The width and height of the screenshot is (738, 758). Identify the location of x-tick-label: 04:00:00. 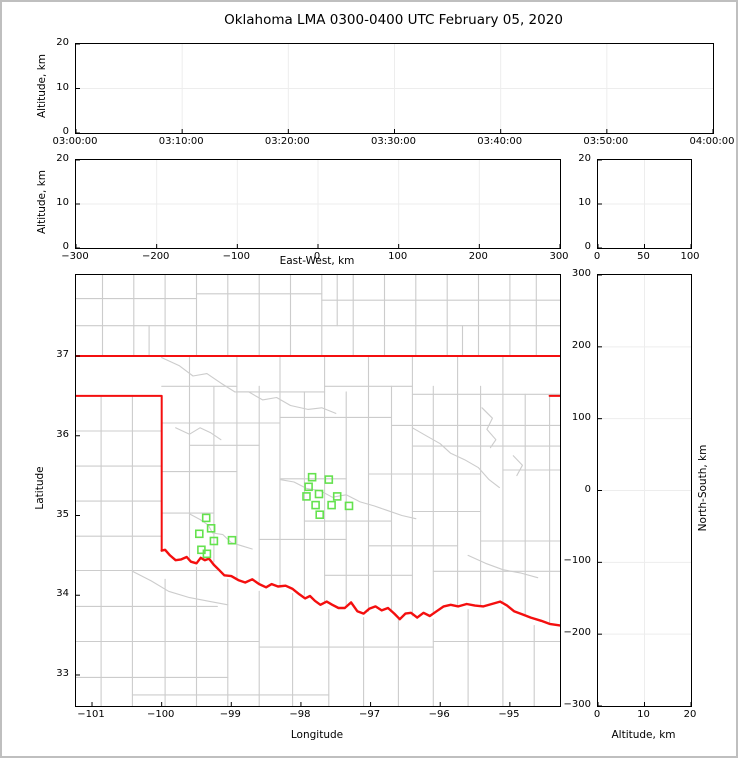
(712, 141).